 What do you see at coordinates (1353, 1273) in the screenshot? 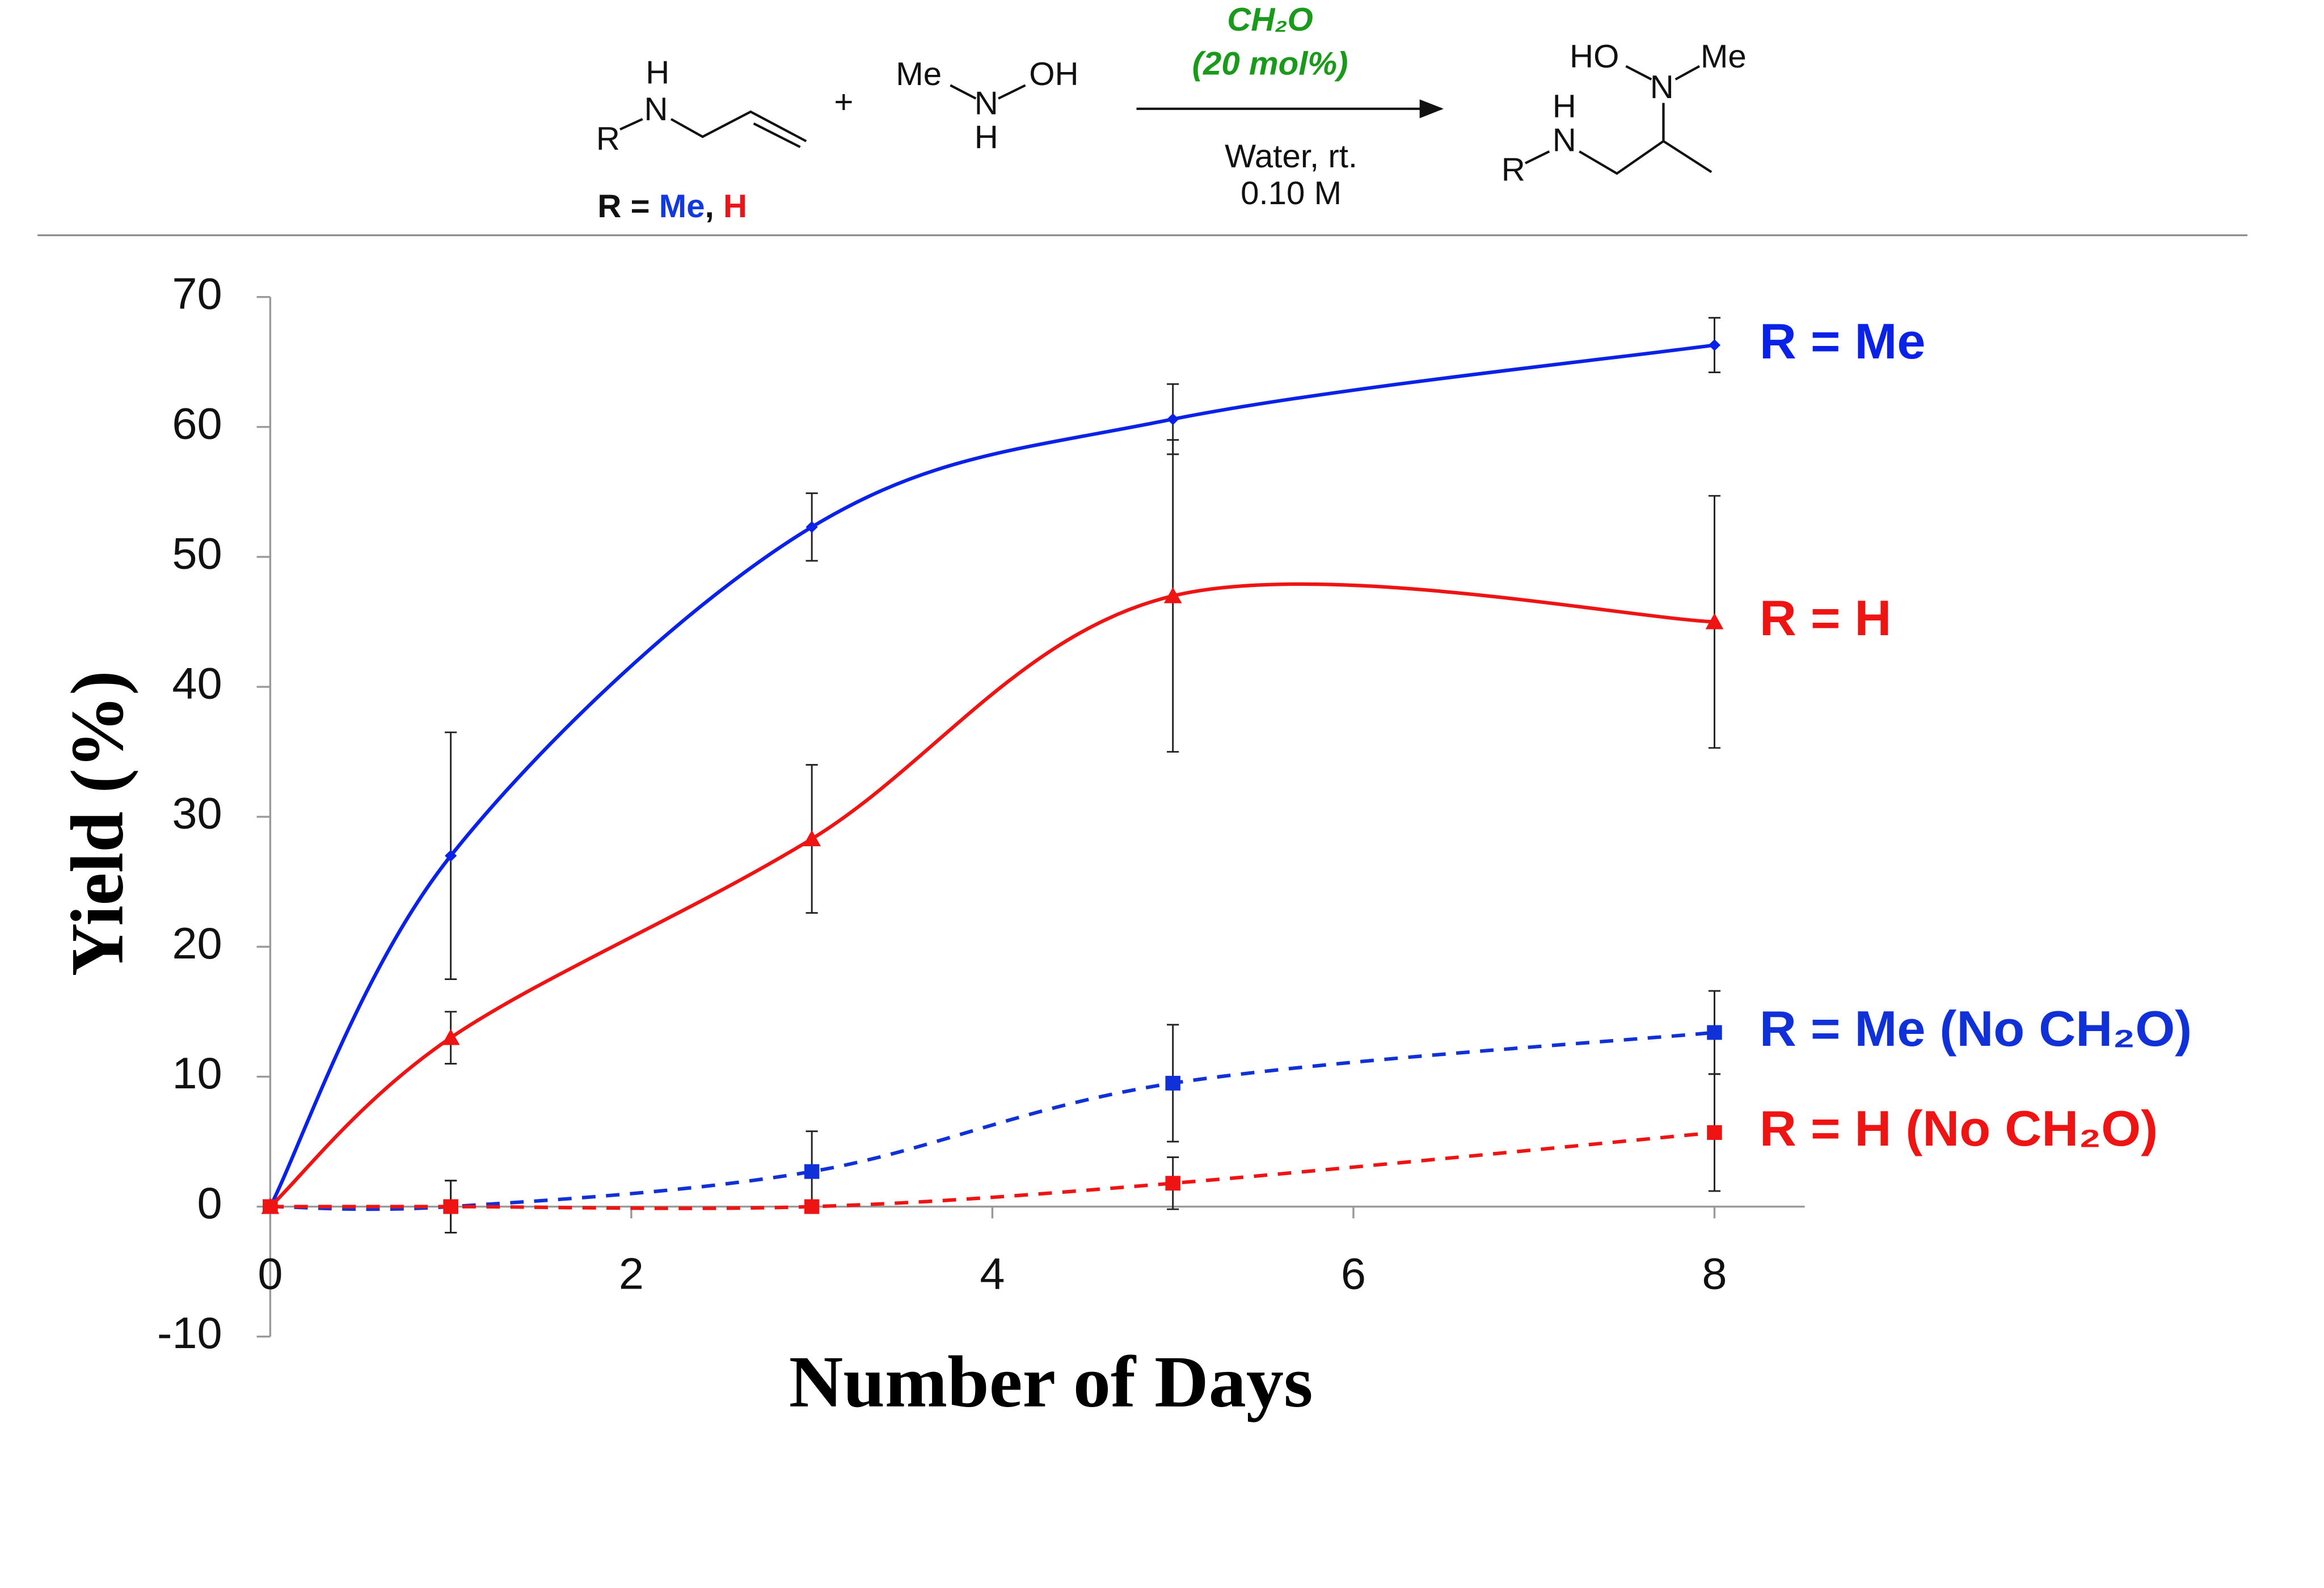
I see `x-tick-label: 6` at bounding box center [1353, 1273].